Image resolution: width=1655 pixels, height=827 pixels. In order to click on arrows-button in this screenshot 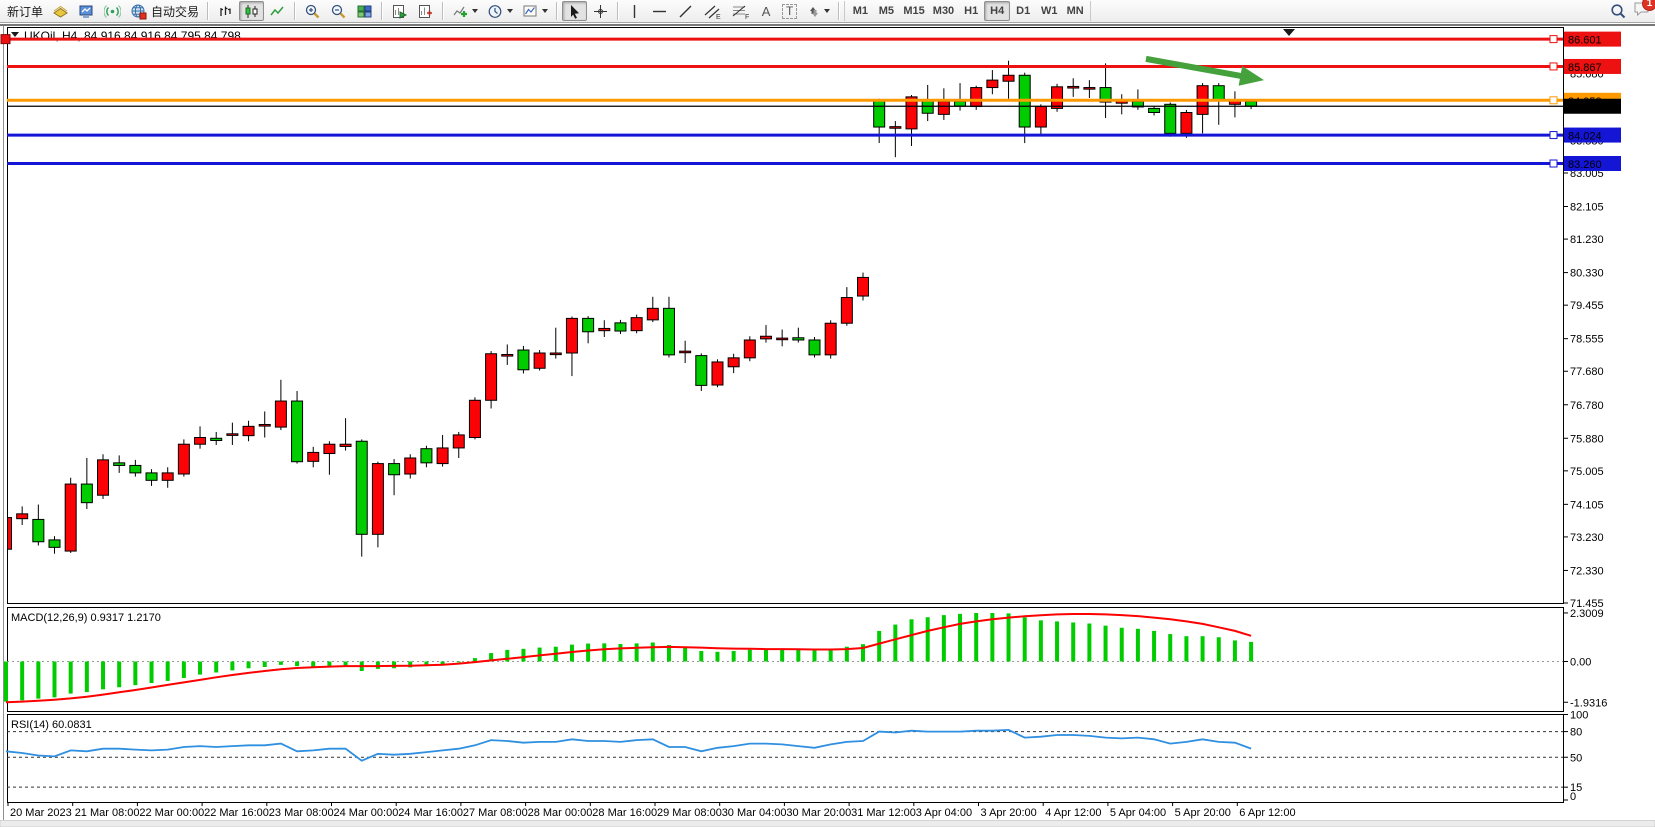, I will do `click(818, 11)`.